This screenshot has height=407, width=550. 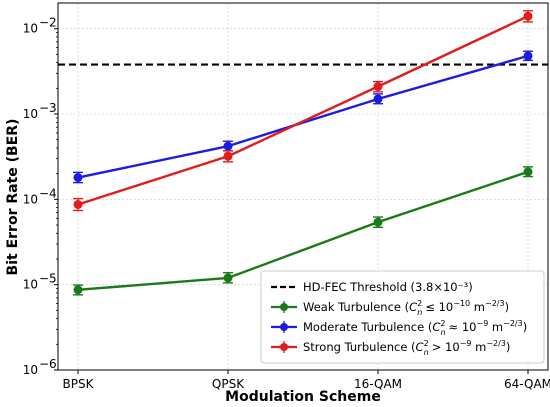 What do you see at coordinates (378, 384) in the screenshot?
I see `x-tick-label: 16-QAM` at bounding box center [378, 384].